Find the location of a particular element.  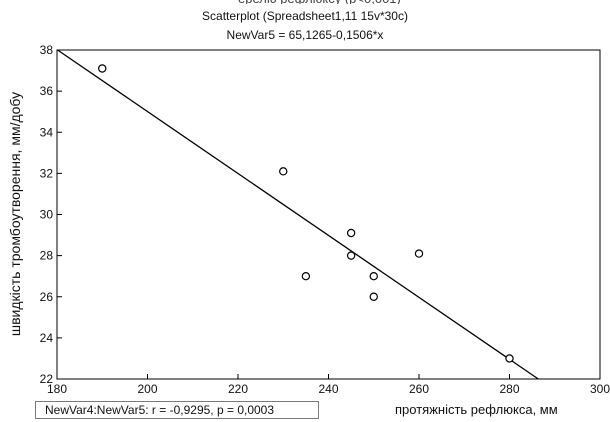

cropped-heading: ерелю рефлюксу (р<0,001) is located at coordinates (305, 2).